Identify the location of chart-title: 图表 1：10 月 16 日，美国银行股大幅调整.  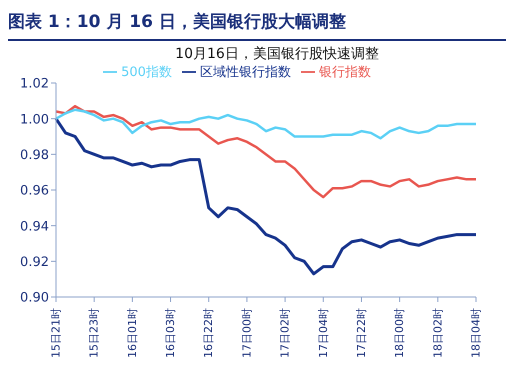
(257, 24).